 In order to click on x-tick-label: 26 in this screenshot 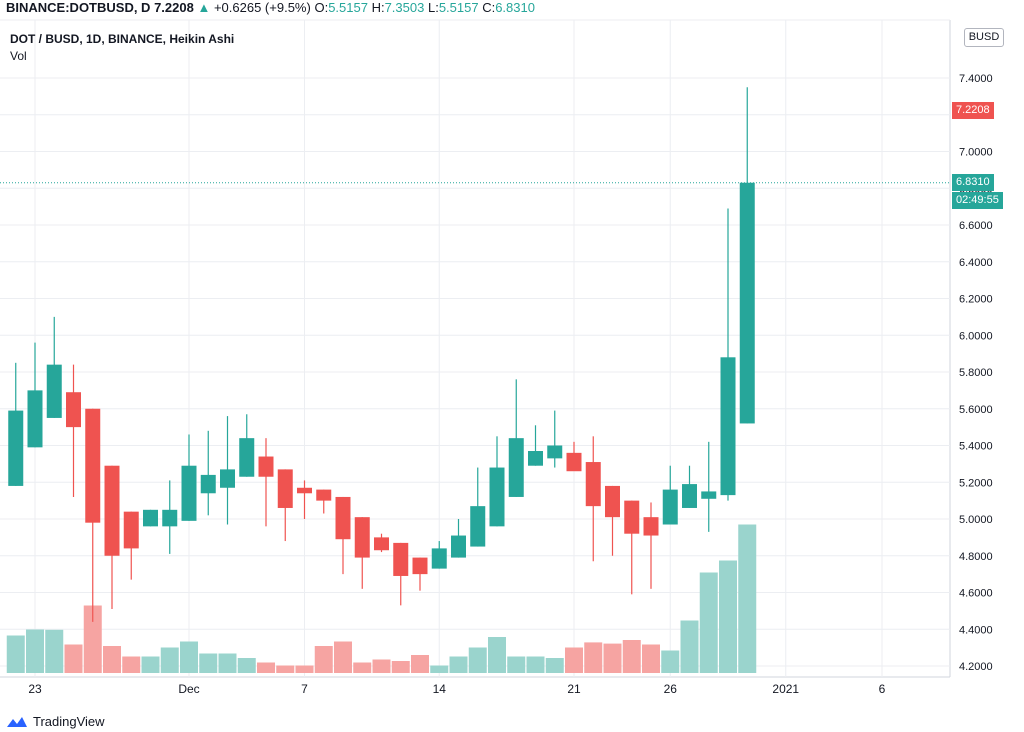, I will do `click(671, 689)`.